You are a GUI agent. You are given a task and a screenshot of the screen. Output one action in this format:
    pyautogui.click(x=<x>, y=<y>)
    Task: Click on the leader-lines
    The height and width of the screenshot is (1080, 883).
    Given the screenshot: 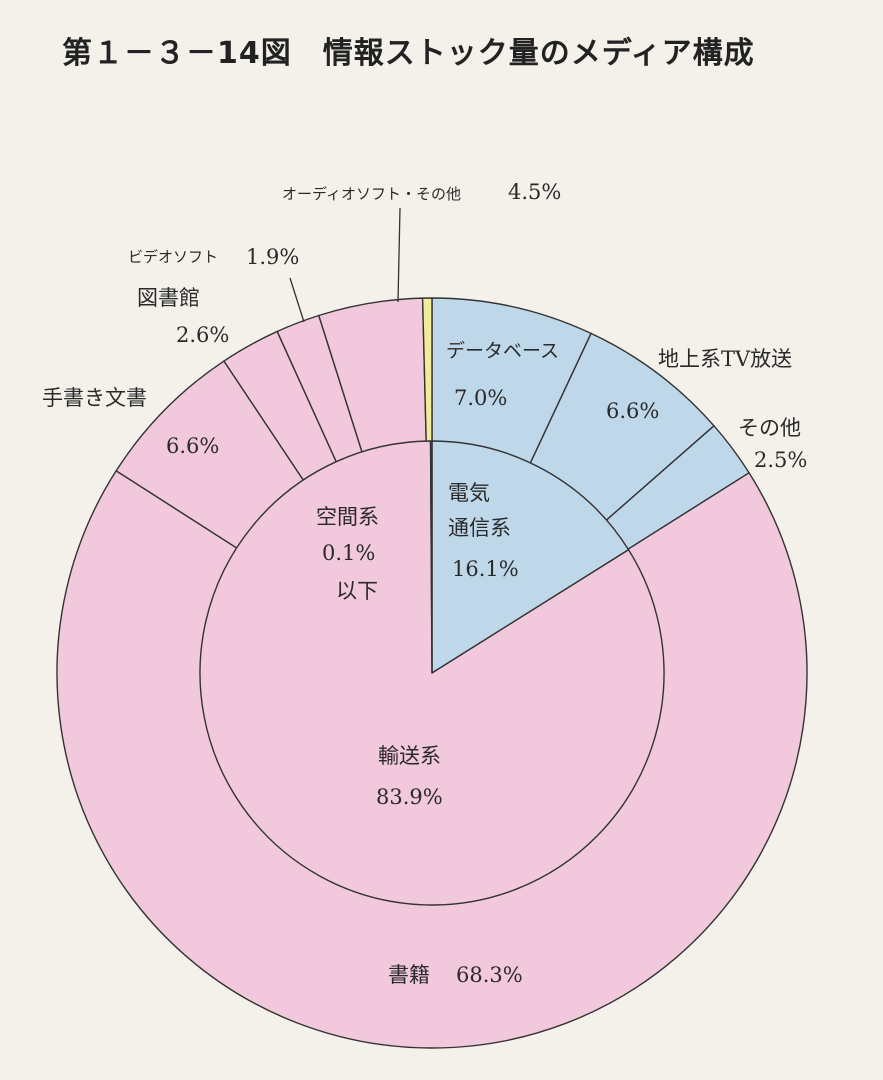 What is the action you would take?
    pyautogui.click(x=345, y=265)
    